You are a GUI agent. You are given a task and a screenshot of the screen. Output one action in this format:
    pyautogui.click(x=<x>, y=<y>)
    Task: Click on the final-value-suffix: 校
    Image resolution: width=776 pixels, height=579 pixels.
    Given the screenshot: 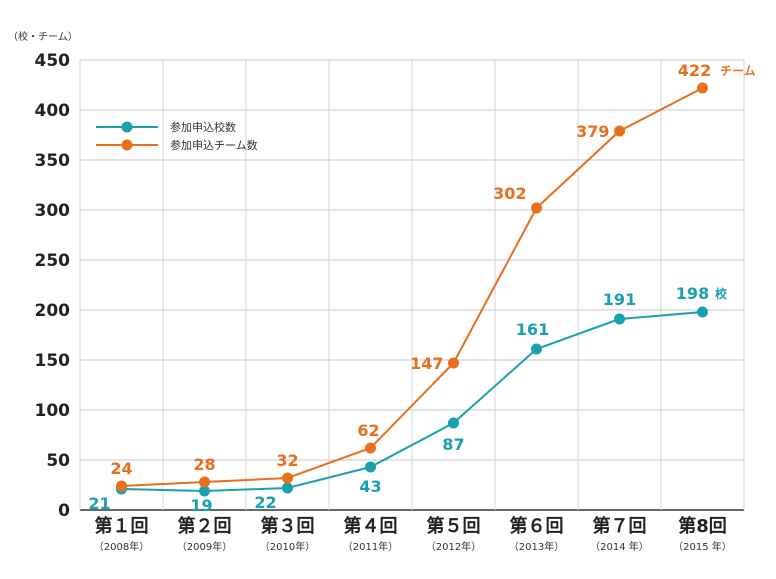 What is the action you would take?
    pyautogui.click(x=721, y=293)
    